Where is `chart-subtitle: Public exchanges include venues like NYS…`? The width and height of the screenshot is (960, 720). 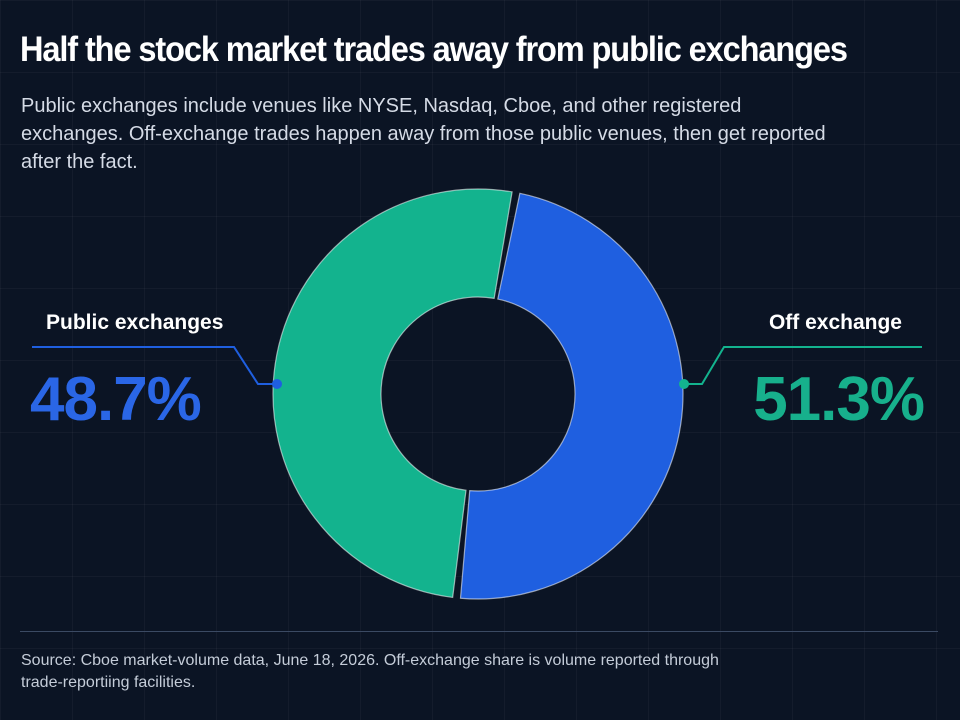
chart-subtitle: Public exchanges include venues like NYS… is located at coordinates (423, 134).